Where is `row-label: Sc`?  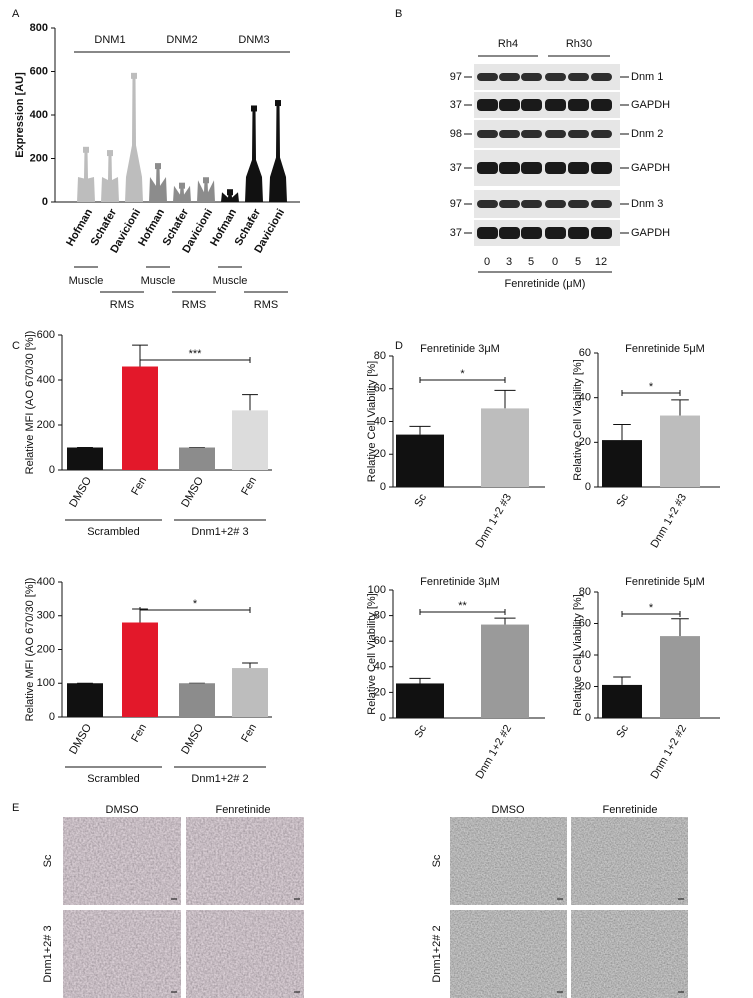
row-label: Sc is located at coordinates (48, 860).